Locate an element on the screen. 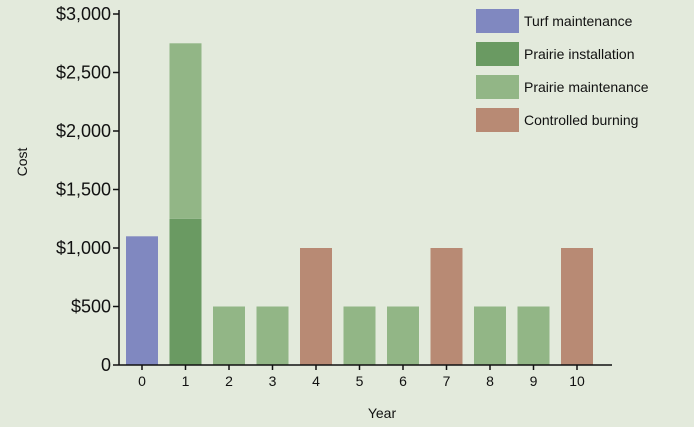  y-axis-title: Cost is located at coordinates (22, 162).